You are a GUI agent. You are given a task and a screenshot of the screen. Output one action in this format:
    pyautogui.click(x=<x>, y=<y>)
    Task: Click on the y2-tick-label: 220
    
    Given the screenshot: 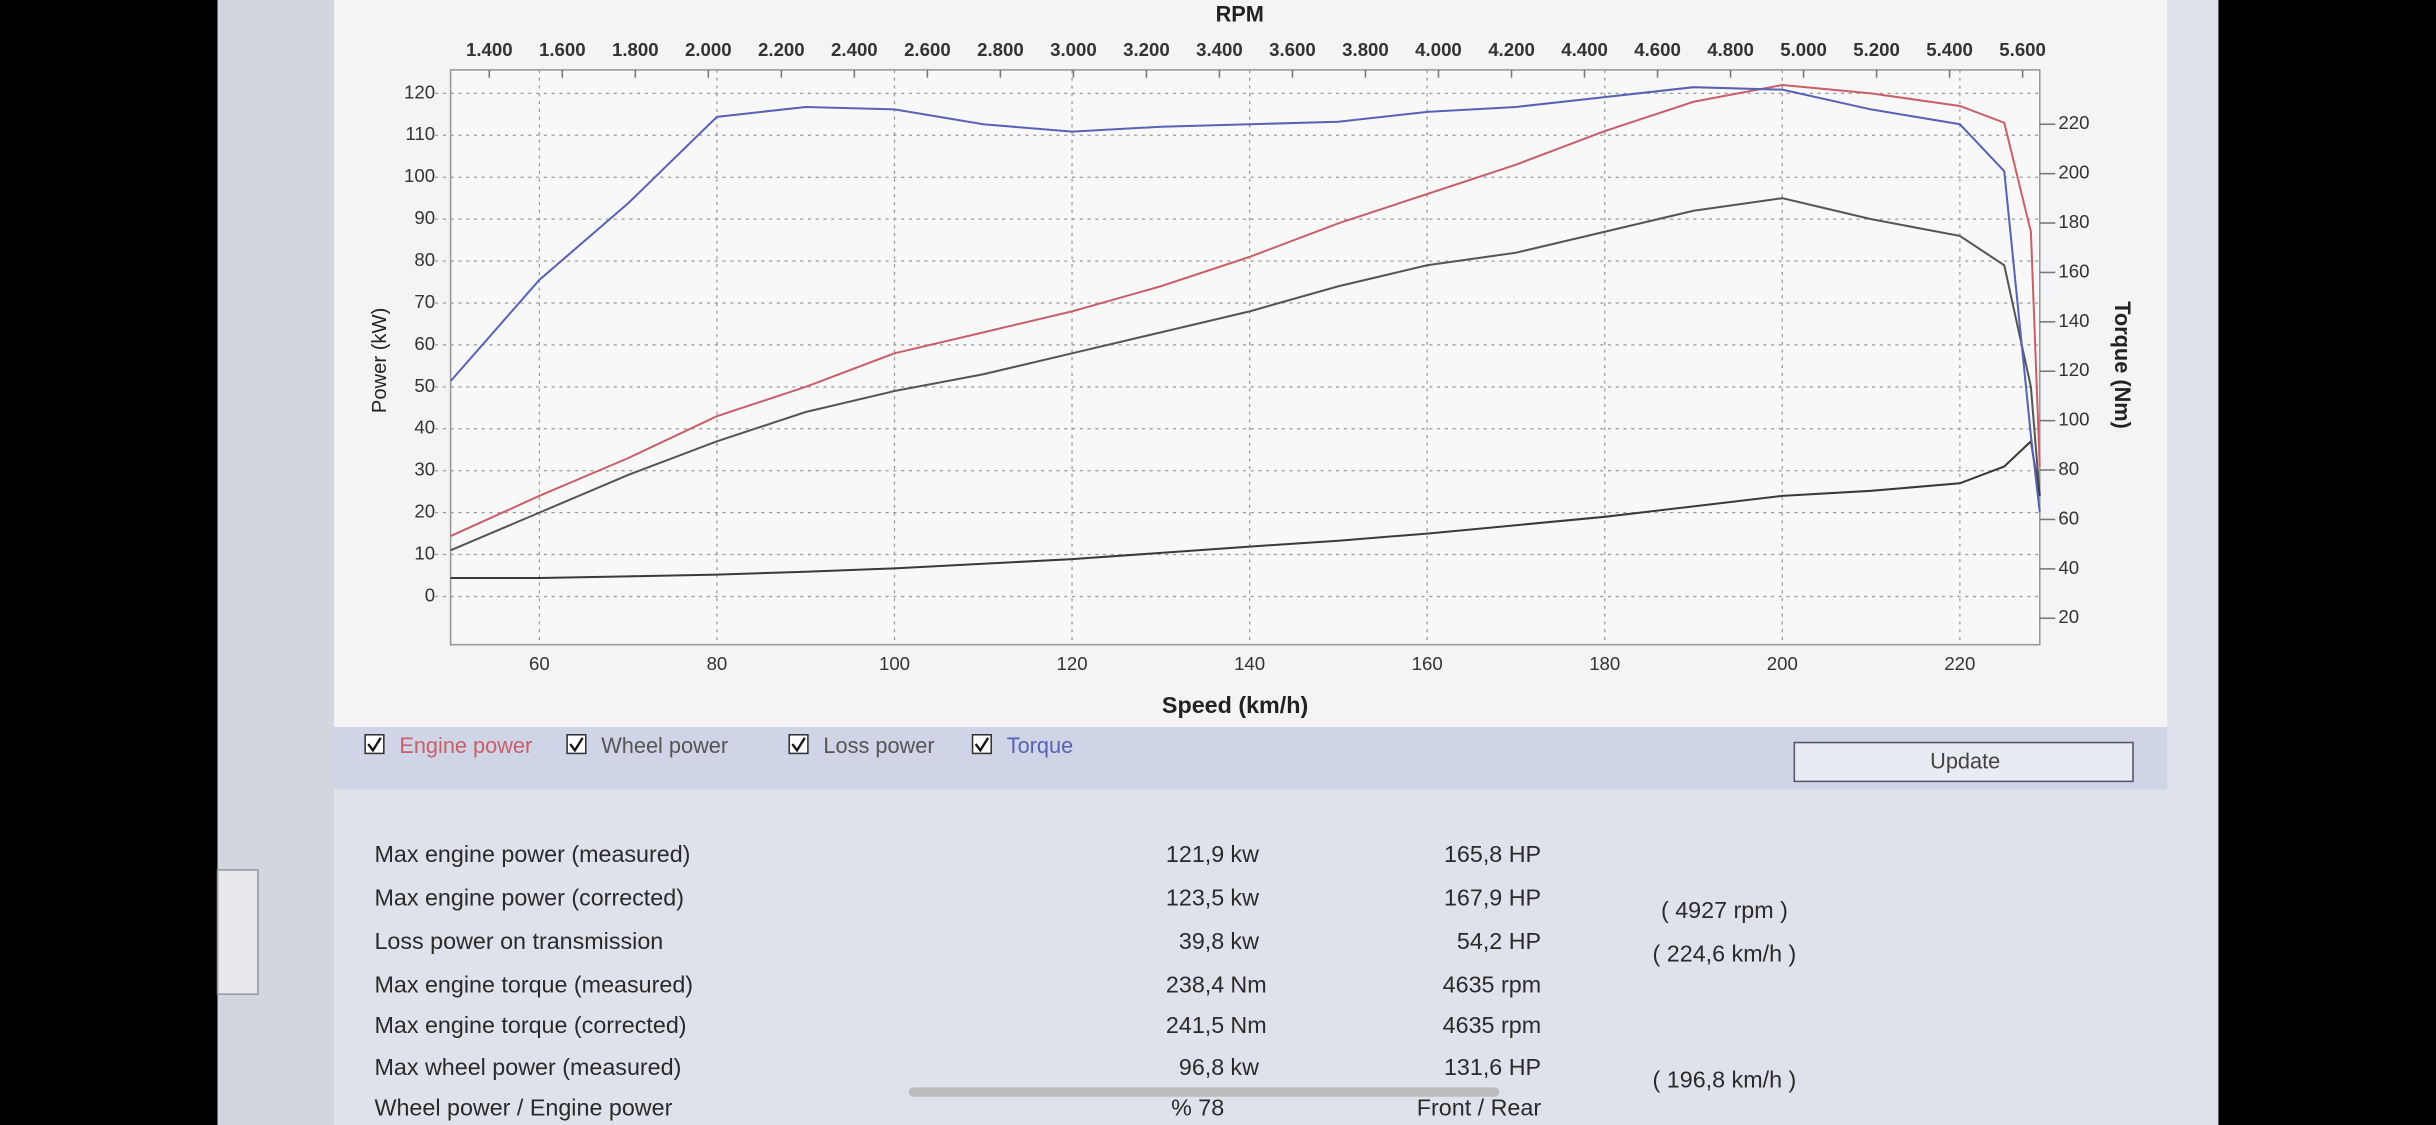 What is the action you would take?
    pyautogui.click(x=2073, y=122)
    